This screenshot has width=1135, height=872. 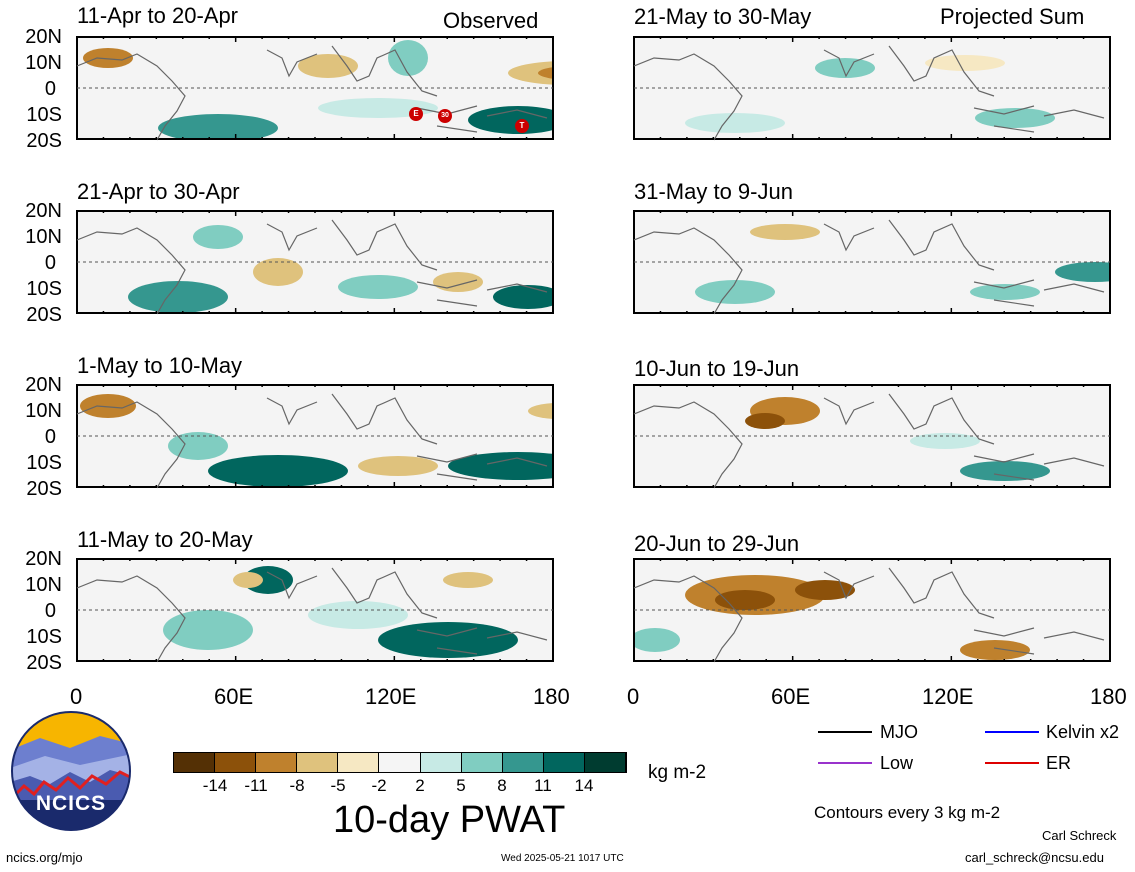 I want to click on panel-title-obs-2: 21-Apr to 30-Apr, so click(x=158, y=191).